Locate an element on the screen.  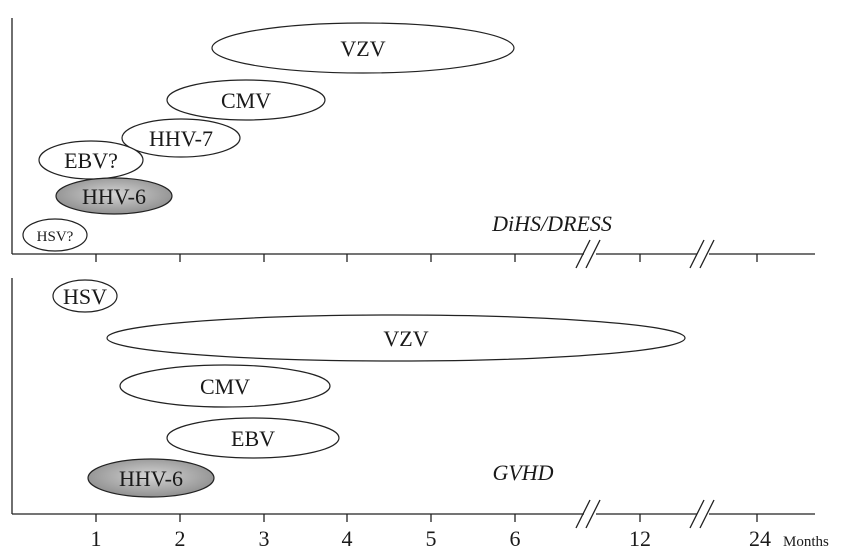
bottom-cmv-label: CMV is located at coordinates (225, 386).